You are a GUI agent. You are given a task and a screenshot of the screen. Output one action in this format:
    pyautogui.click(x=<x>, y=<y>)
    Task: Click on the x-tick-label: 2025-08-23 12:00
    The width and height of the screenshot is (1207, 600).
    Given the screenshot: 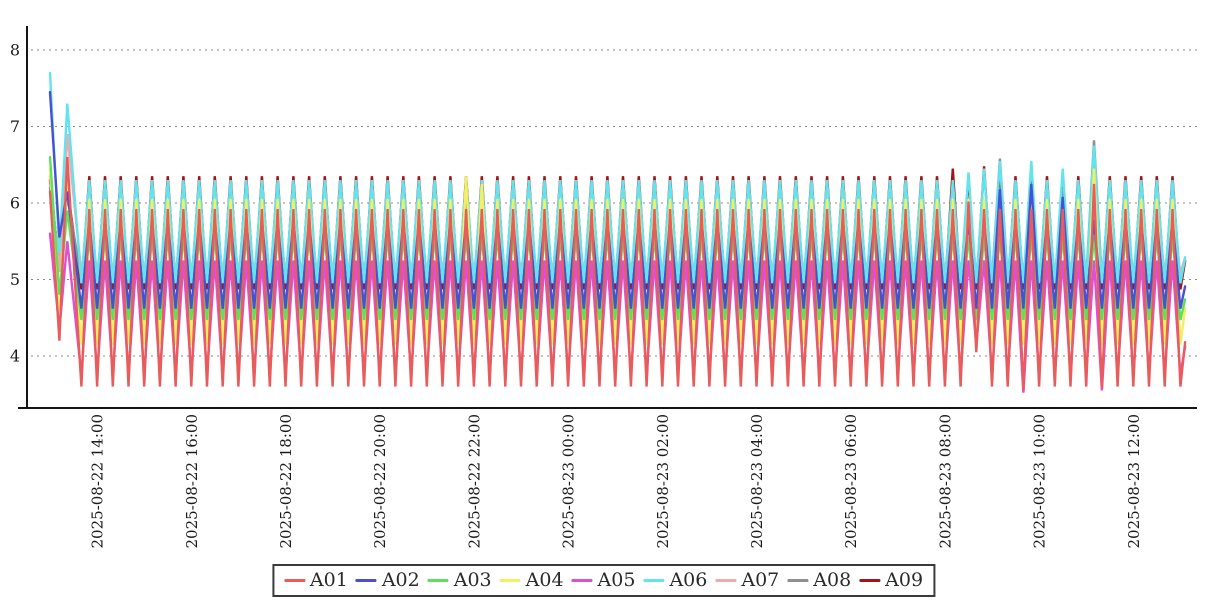 What is the action you would take?
    pyautogui.click(x=1134, y=481)
    